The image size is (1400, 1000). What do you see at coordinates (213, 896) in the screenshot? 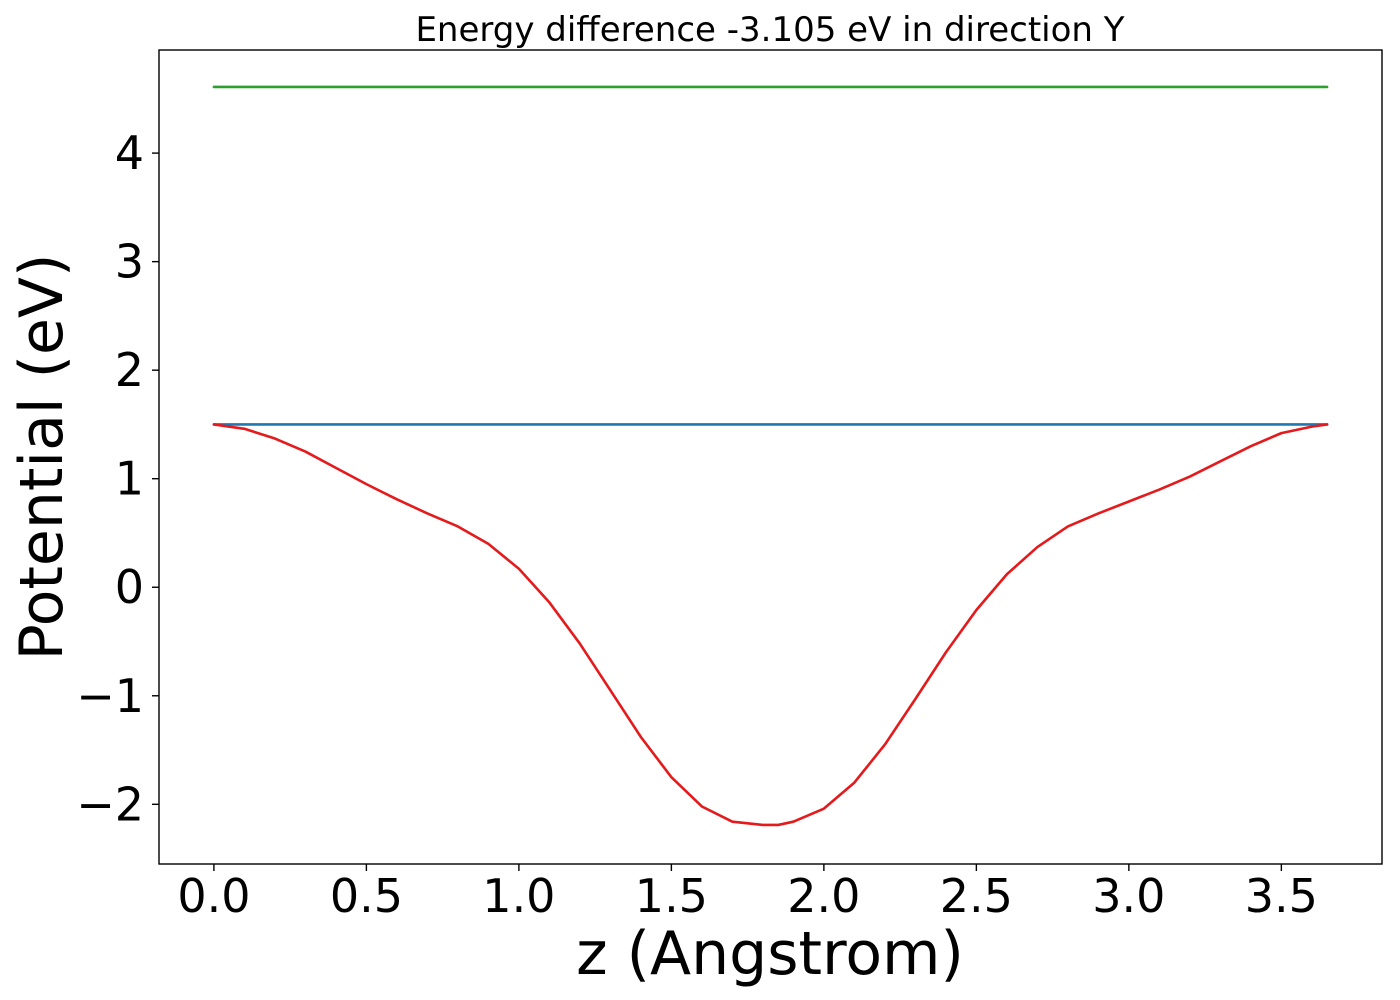
I see `x-tick-label: 0.0` at bounding box center [213, 896].